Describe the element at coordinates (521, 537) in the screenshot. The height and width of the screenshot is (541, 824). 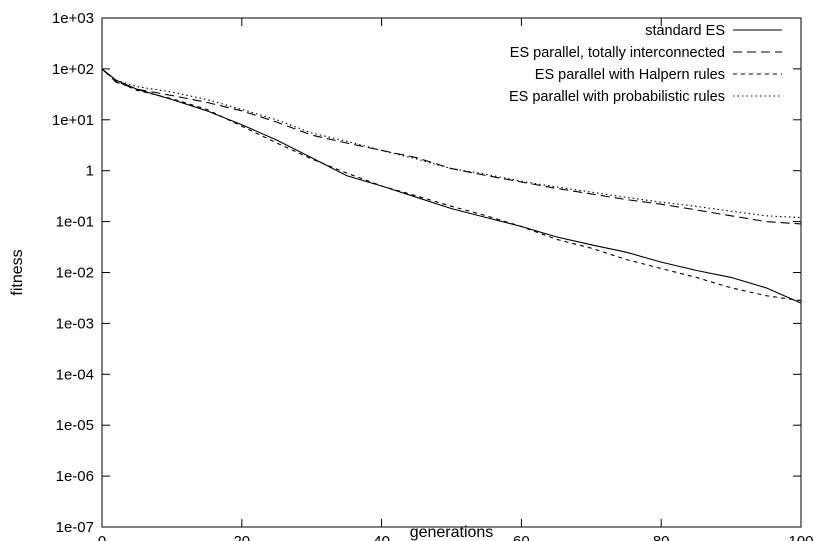
I see `x-tick-label: 60` at that location.